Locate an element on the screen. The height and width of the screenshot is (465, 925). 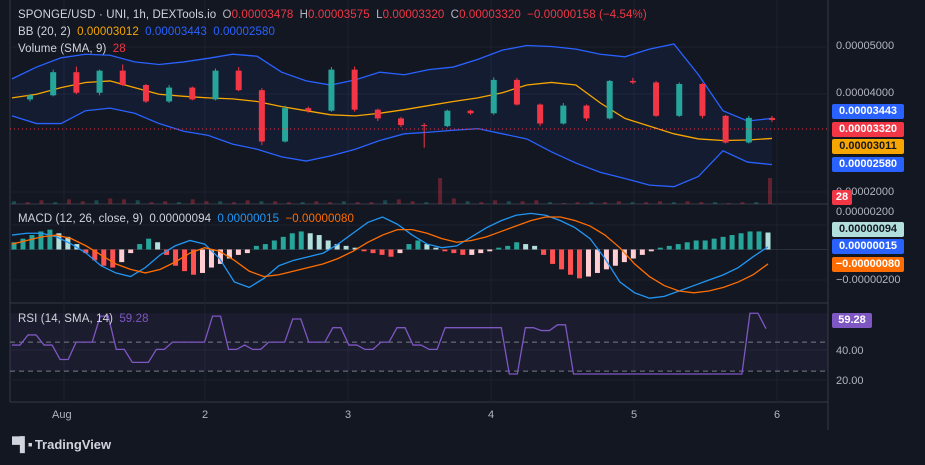
volume-tag: 28 is located at coordinates (842, 197).